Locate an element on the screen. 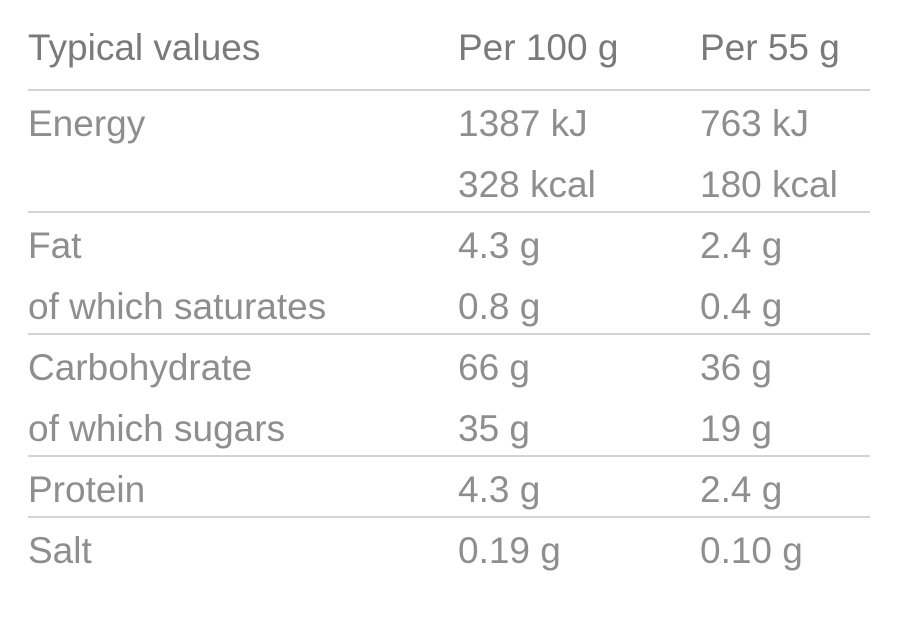  nutrient-value: 0.8 g is located at coordinates (499, 306).